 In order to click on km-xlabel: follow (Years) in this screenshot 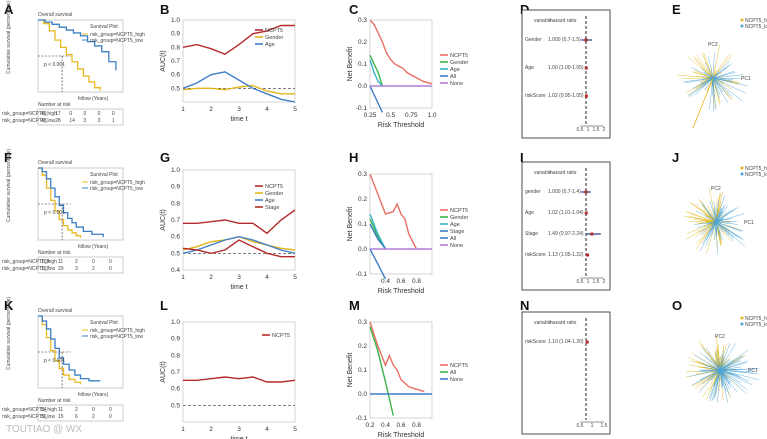, I will do `click(93, 395)`.